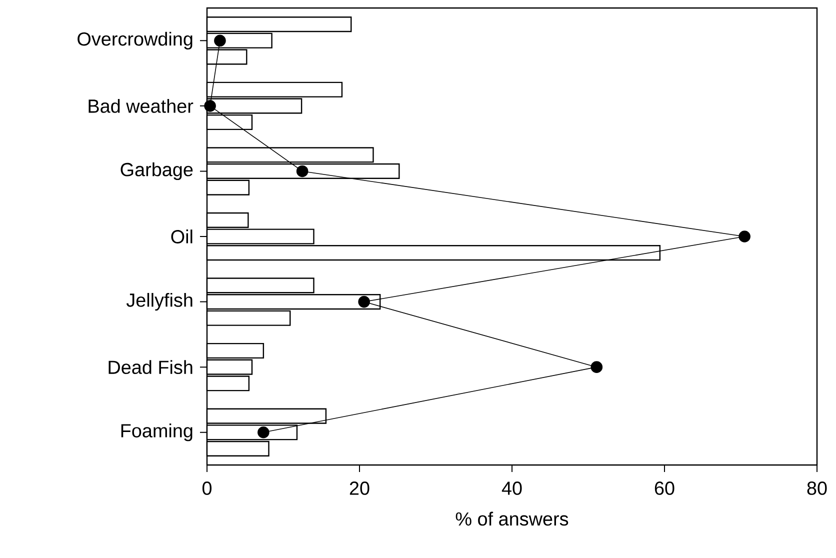  I want to click on y-tick-label: Dead Fish, so click(150, 367).